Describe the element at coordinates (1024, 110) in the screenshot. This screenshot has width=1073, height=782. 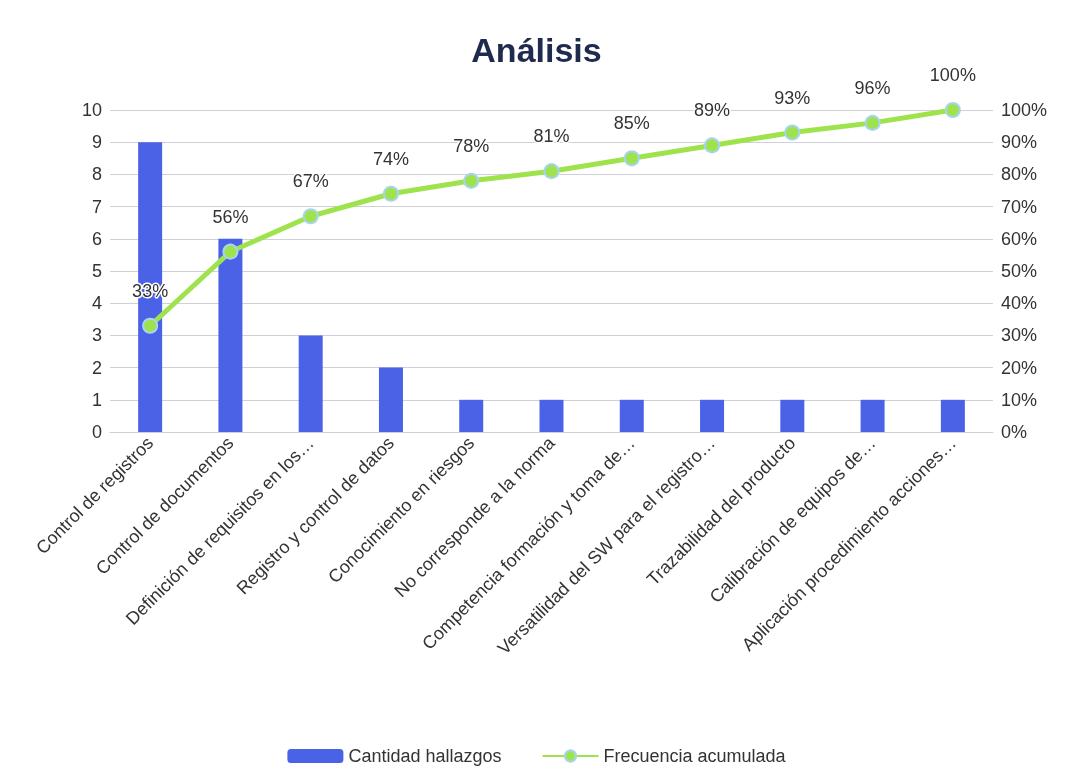
I see `y2-tick-label: 100%` at that location.